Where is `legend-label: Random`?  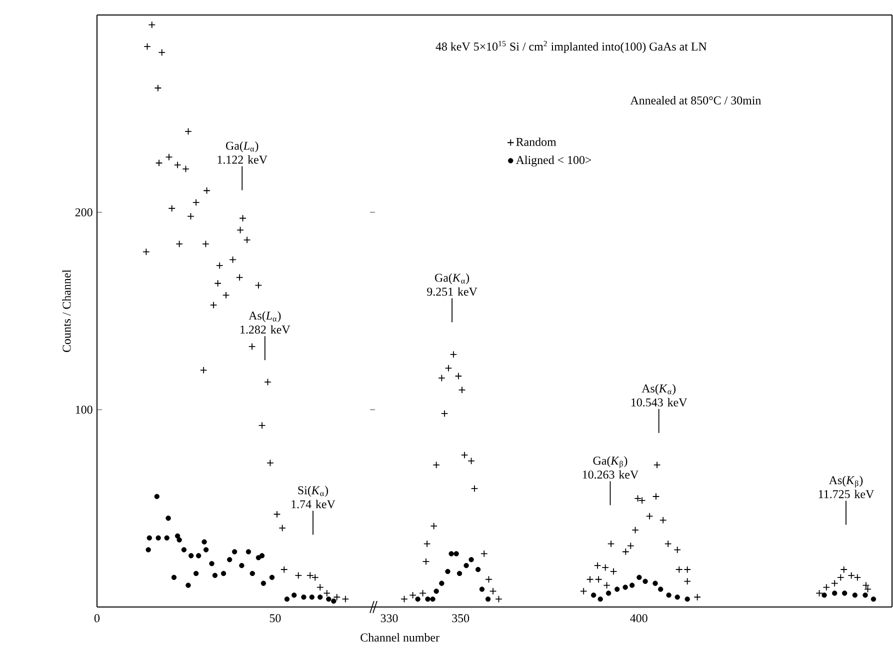
legend-label: Random is located at coordinates (536, 142).